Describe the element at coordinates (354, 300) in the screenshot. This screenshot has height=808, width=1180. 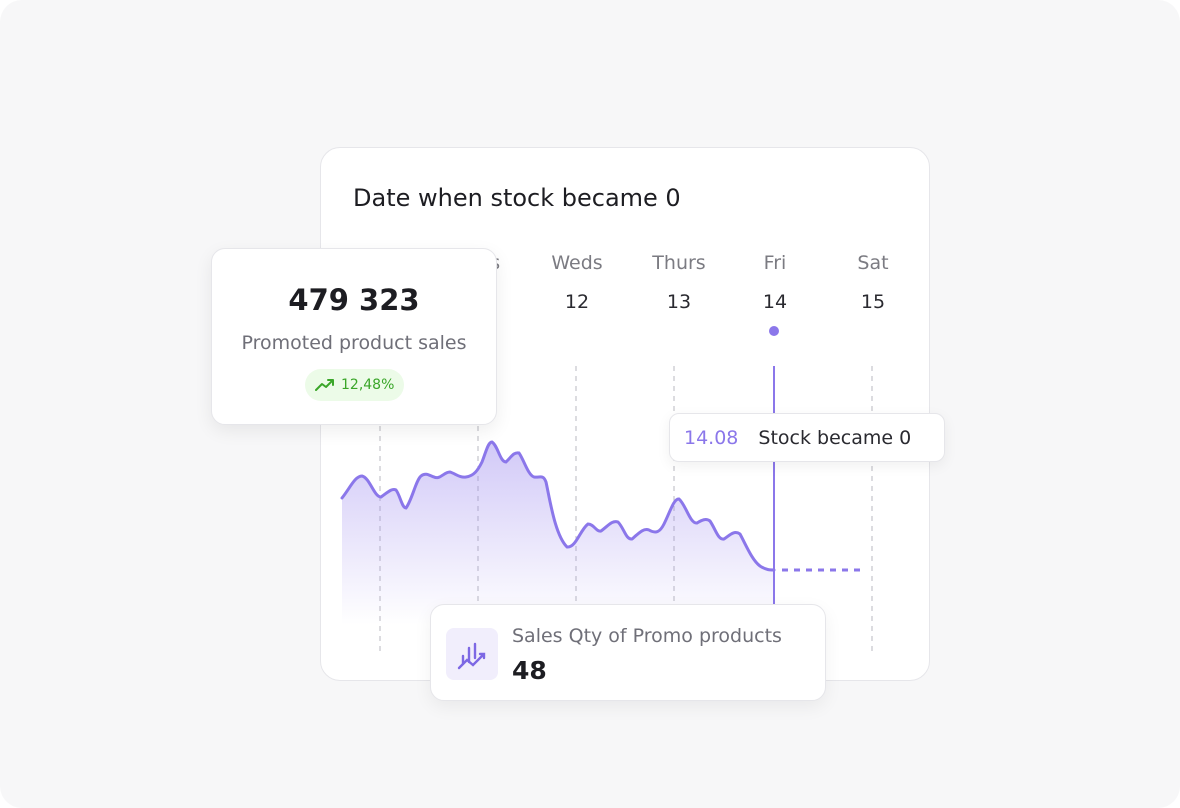
I see `summary-value: 479 323` at that location.